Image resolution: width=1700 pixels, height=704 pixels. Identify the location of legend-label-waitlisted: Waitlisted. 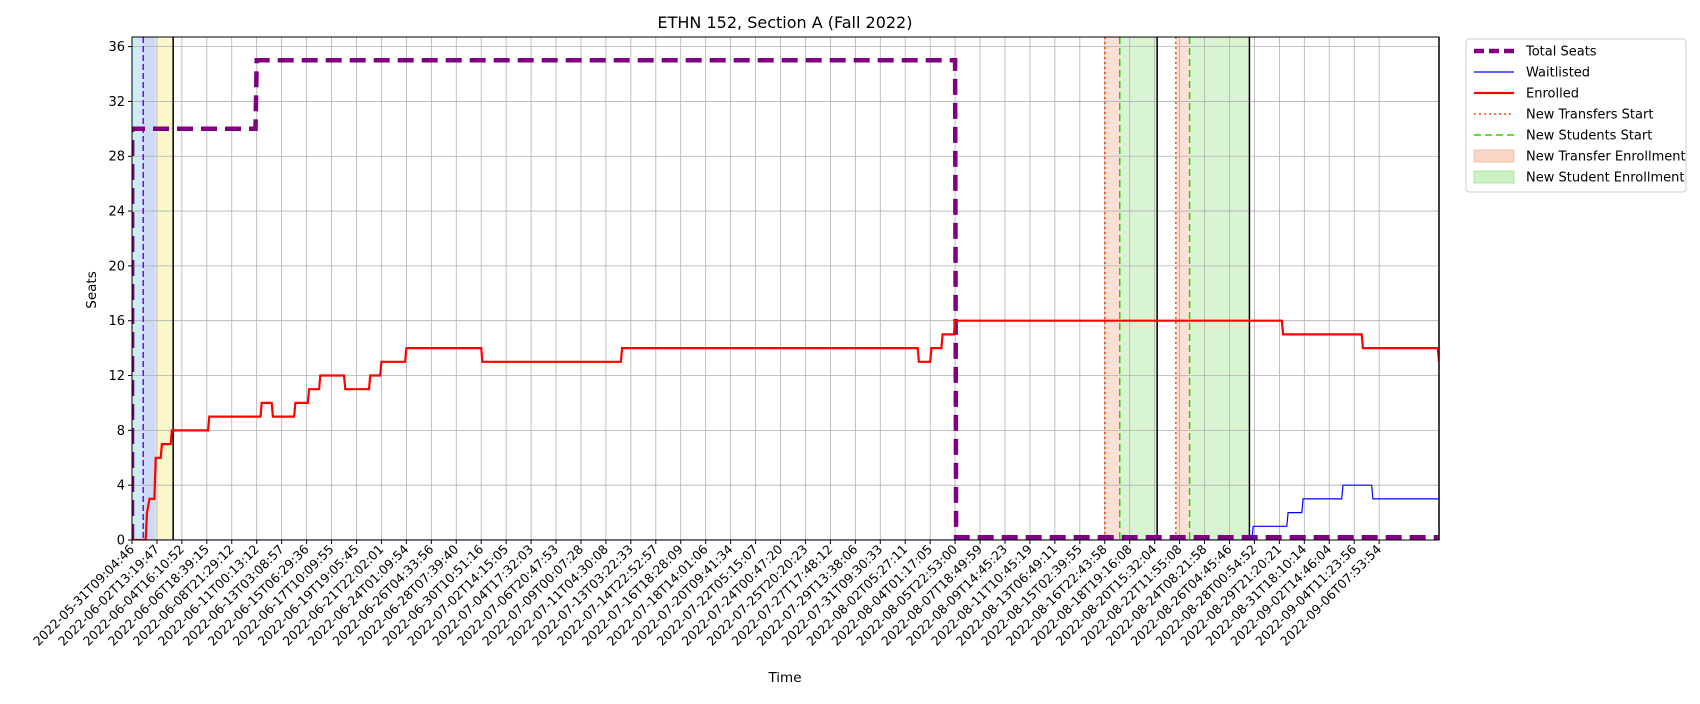
(1558, 73).